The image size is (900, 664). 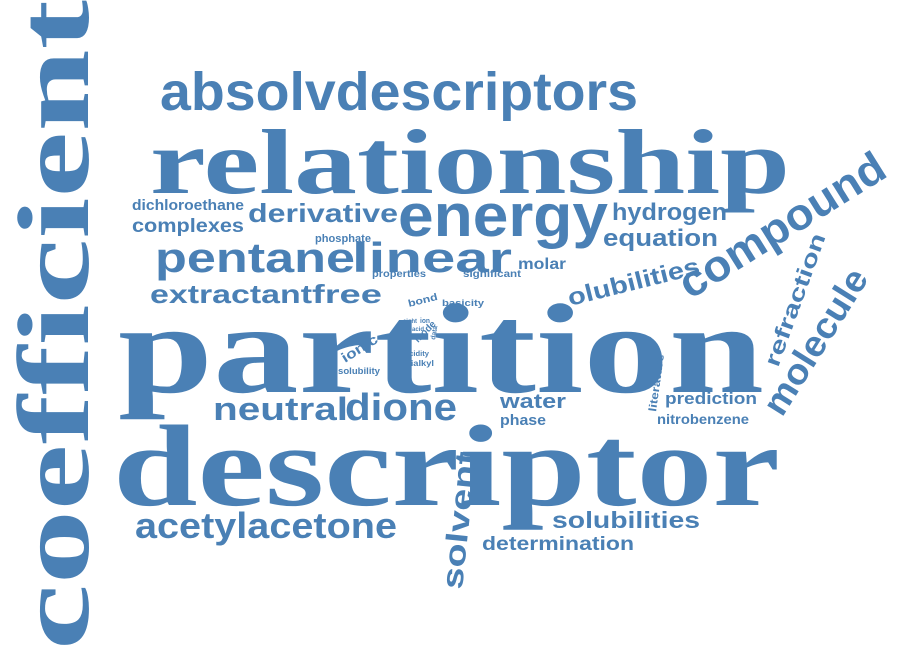 What do you see at coordinates (255, 257) in the screenshot?
I see `word-pentane: pentane` at bounding box center [255, 257].